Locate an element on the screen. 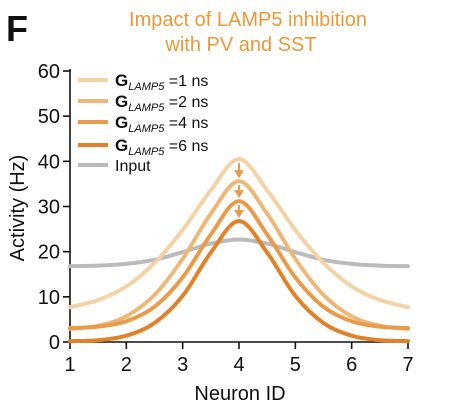 The width and height of the screenshot is (462, 408). legend-item: GLAMP5 =4 ns is located at coordinates (143, 124).